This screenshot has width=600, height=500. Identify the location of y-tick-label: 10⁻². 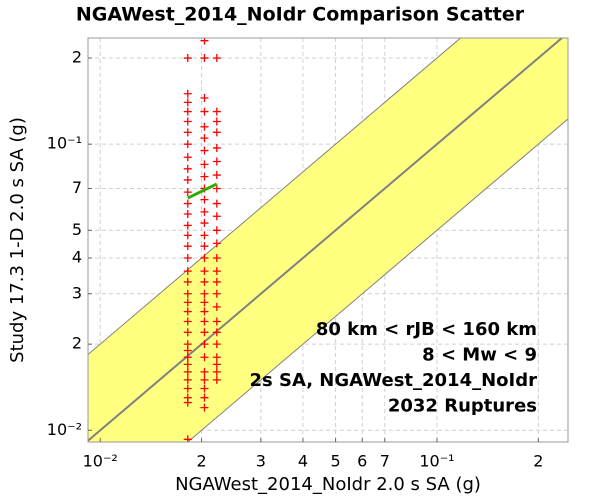
(64, 429).